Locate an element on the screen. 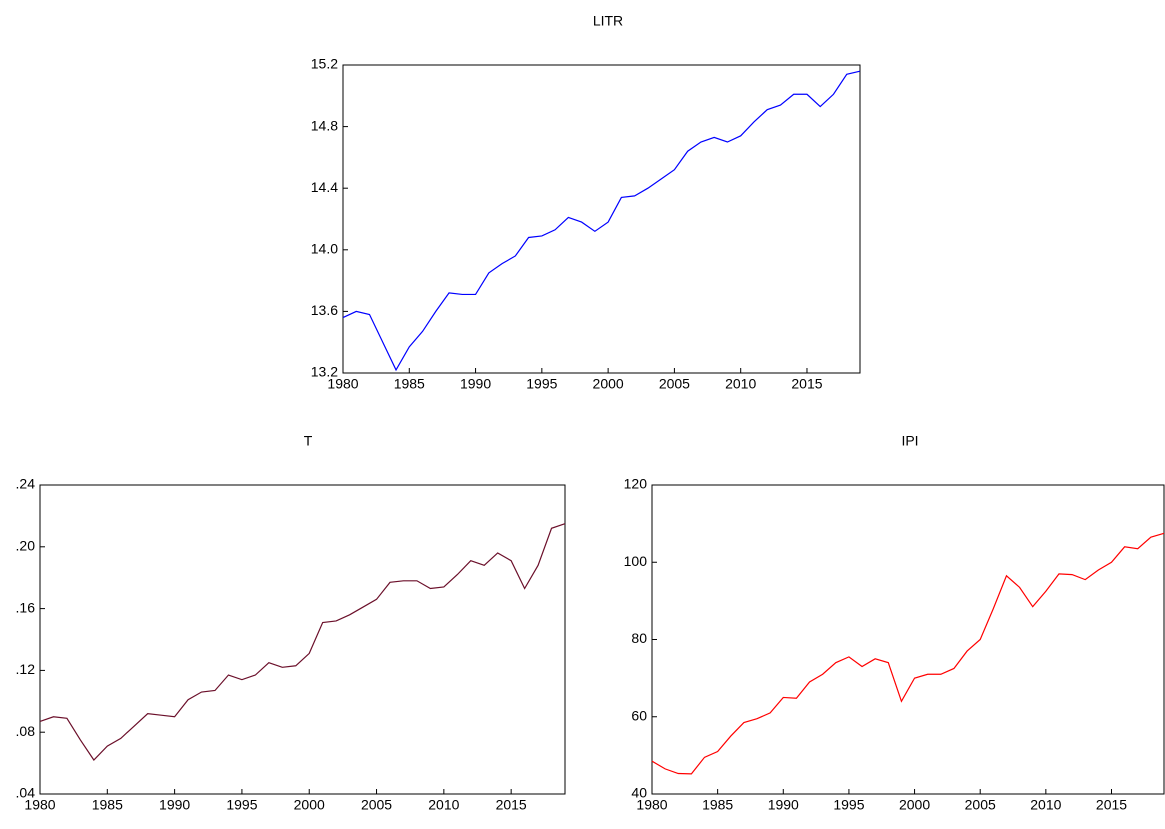 This screenshot has height=829, width=1165. y-tick-label: .08 is located at coordinates (26, 731).